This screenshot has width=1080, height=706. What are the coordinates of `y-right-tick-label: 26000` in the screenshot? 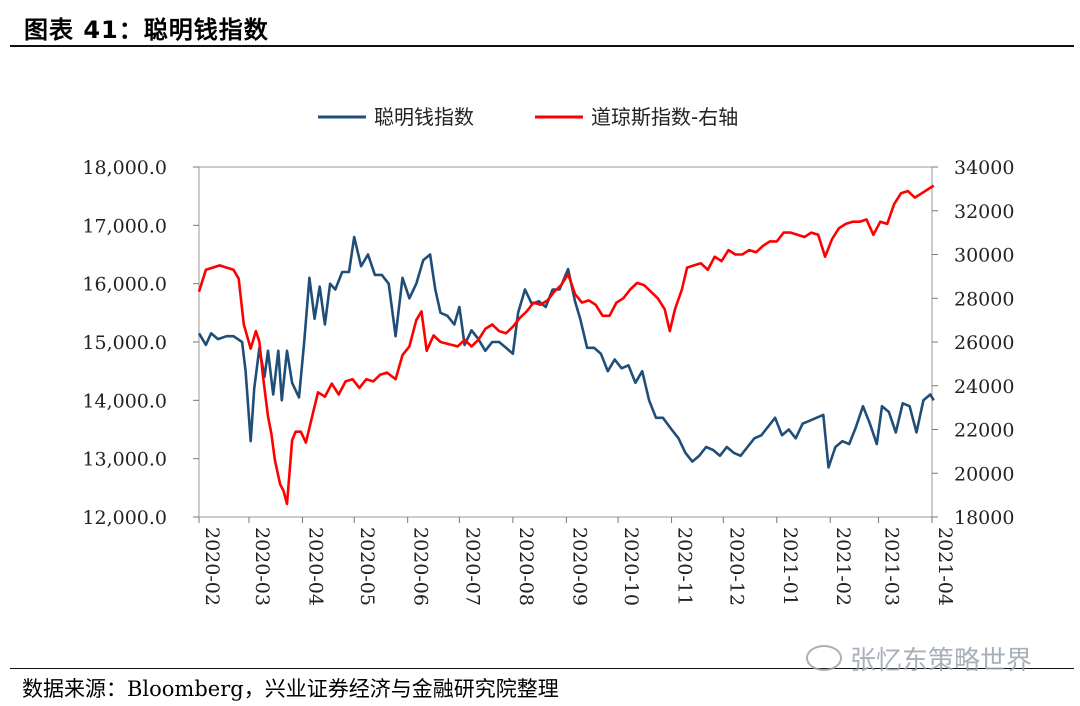 It's located at (984, 343).